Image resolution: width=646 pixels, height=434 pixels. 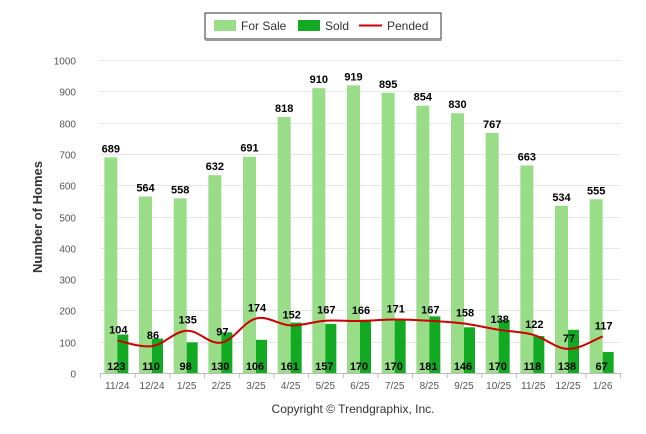 What do you see at coordinates (569, 339) in the screenshot?
I see `label-pended: 77` at bounding box center [569, 339].